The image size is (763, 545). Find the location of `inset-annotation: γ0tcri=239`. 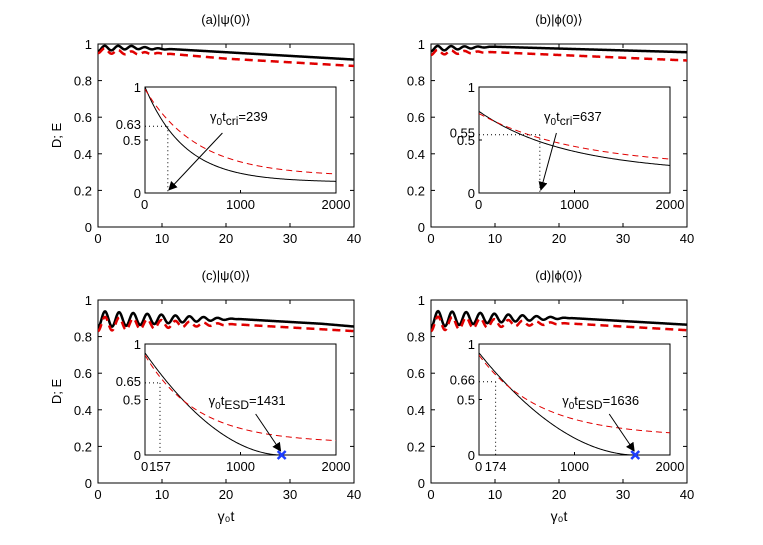

inset-annotation: γ0tcri=239 is located at coordinates (239, 118).